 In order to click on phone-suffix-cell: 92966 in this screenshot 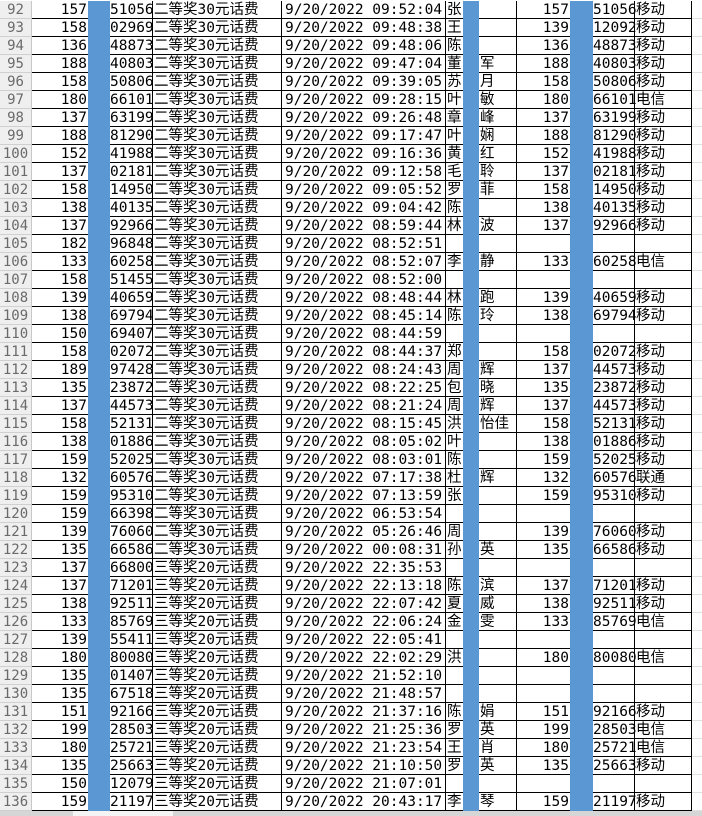, I will do `click(132, 226)`.